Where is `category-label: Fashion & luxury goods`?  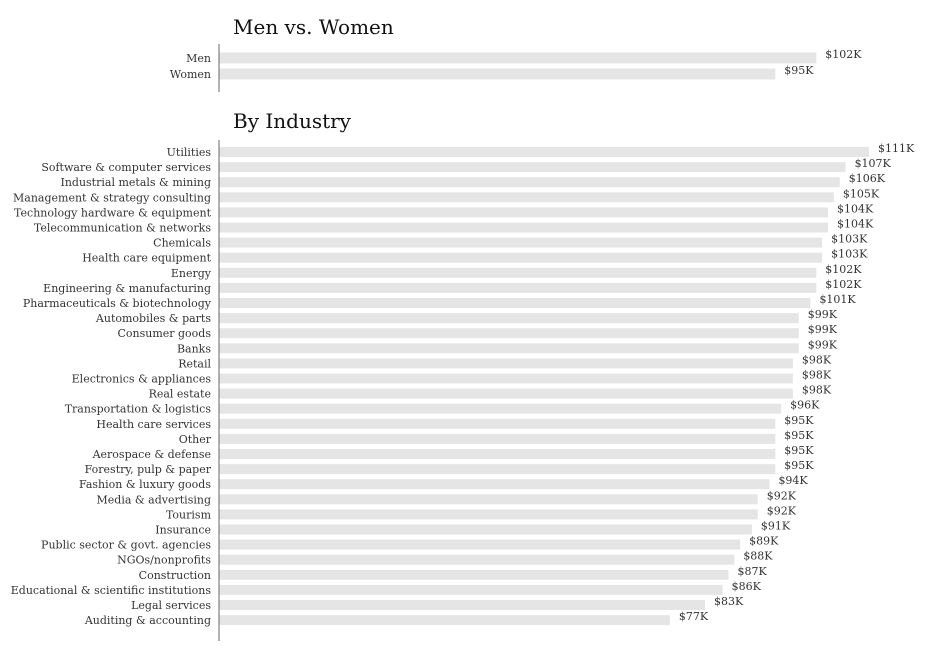 category-label: Fashion & luxury goods is located at coordinates (145, 484).